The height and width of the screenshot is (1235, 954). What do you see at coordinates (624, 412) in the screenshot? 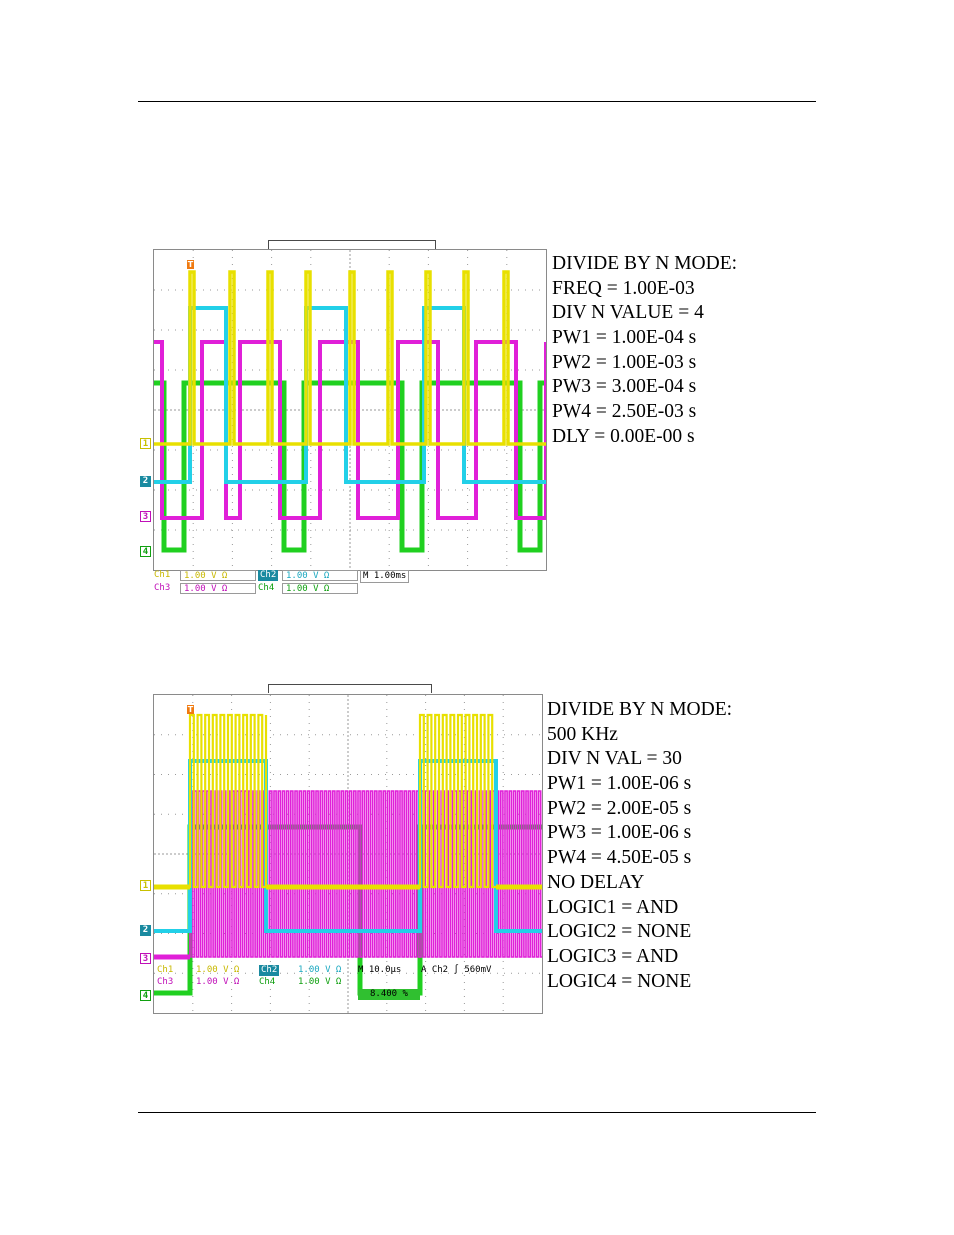
I see `spec-line: PW4 = 2.50E-03 s` at bounding box center [624, 412].